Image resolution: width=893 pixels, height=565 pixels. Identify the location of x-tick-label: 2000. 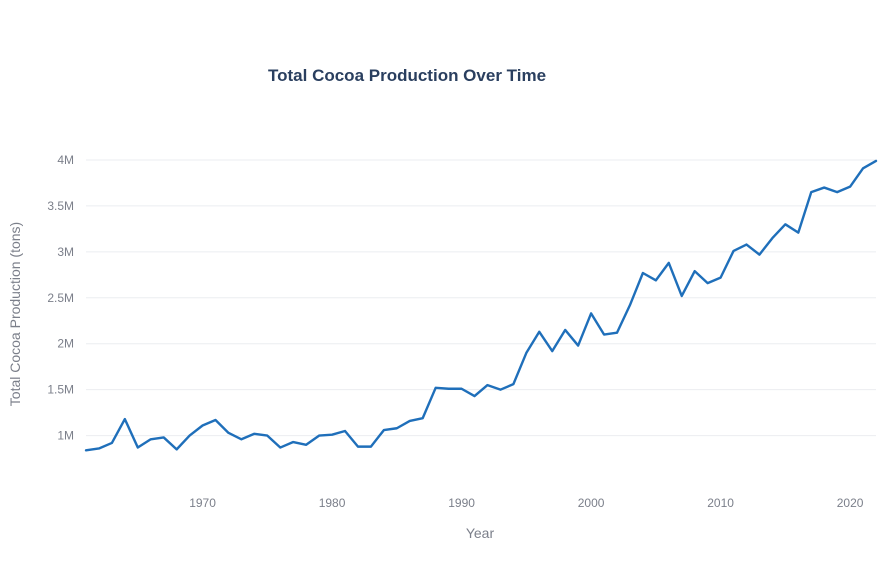
(591, 503).